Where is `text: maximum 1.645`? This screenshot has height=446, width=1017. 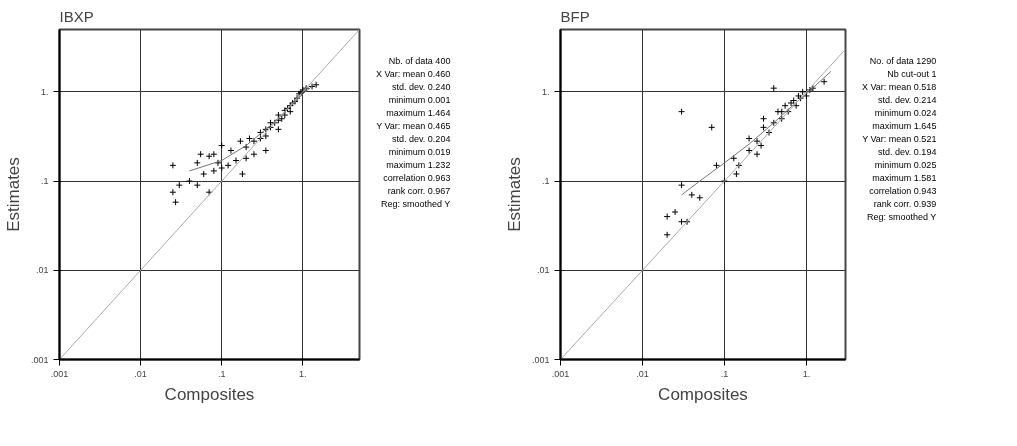
text: maximum 1.645 is located at coordinates (904, 126).